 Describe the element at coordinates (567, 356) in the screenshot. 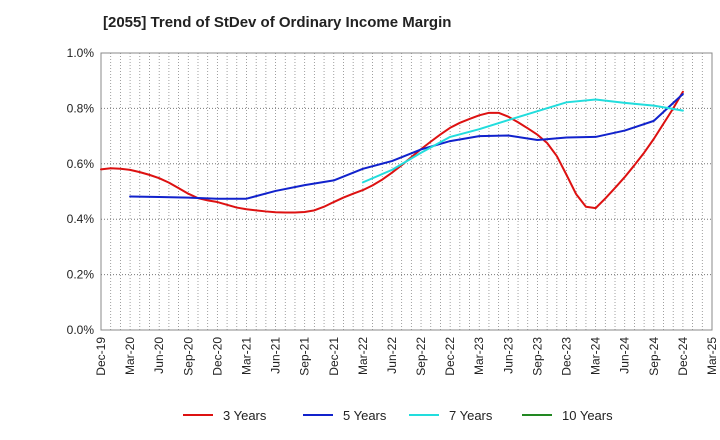

I see `x-tick-label: Dec-23` at that location.